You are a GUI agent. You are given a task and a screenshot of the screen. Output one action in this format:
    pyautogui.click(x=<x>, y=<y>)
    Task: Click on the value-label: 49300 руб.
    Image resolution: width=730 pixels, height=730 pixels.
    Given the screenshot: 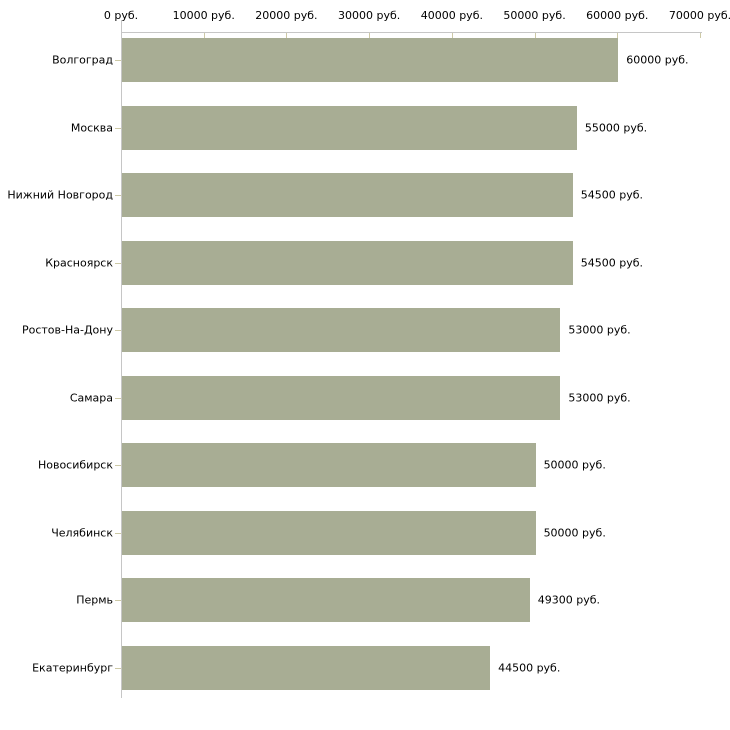 What is the action you would take?
    pyautogui.click(x=569, y=600)
    